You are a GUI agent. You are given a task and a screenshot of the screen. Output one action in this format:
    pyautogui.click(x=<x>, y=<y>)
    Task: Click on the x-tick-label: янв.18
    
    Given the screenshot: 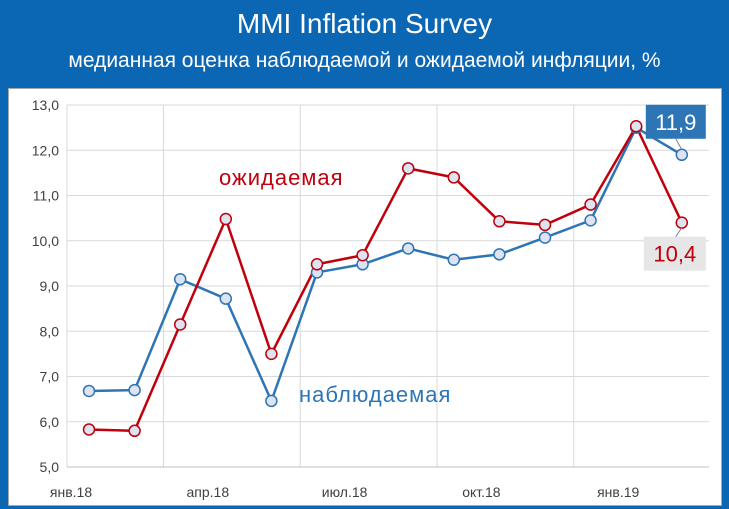 What is the action you would take?
    pyautogui.click(x=71, y=492)
    